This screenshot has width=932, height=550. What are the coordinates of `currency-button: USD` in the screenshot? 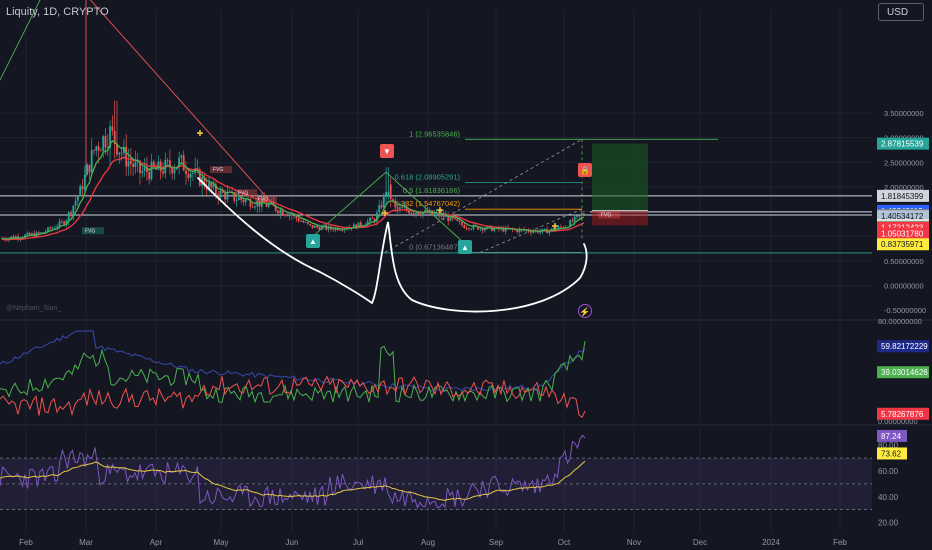 It's located at (901, 12).